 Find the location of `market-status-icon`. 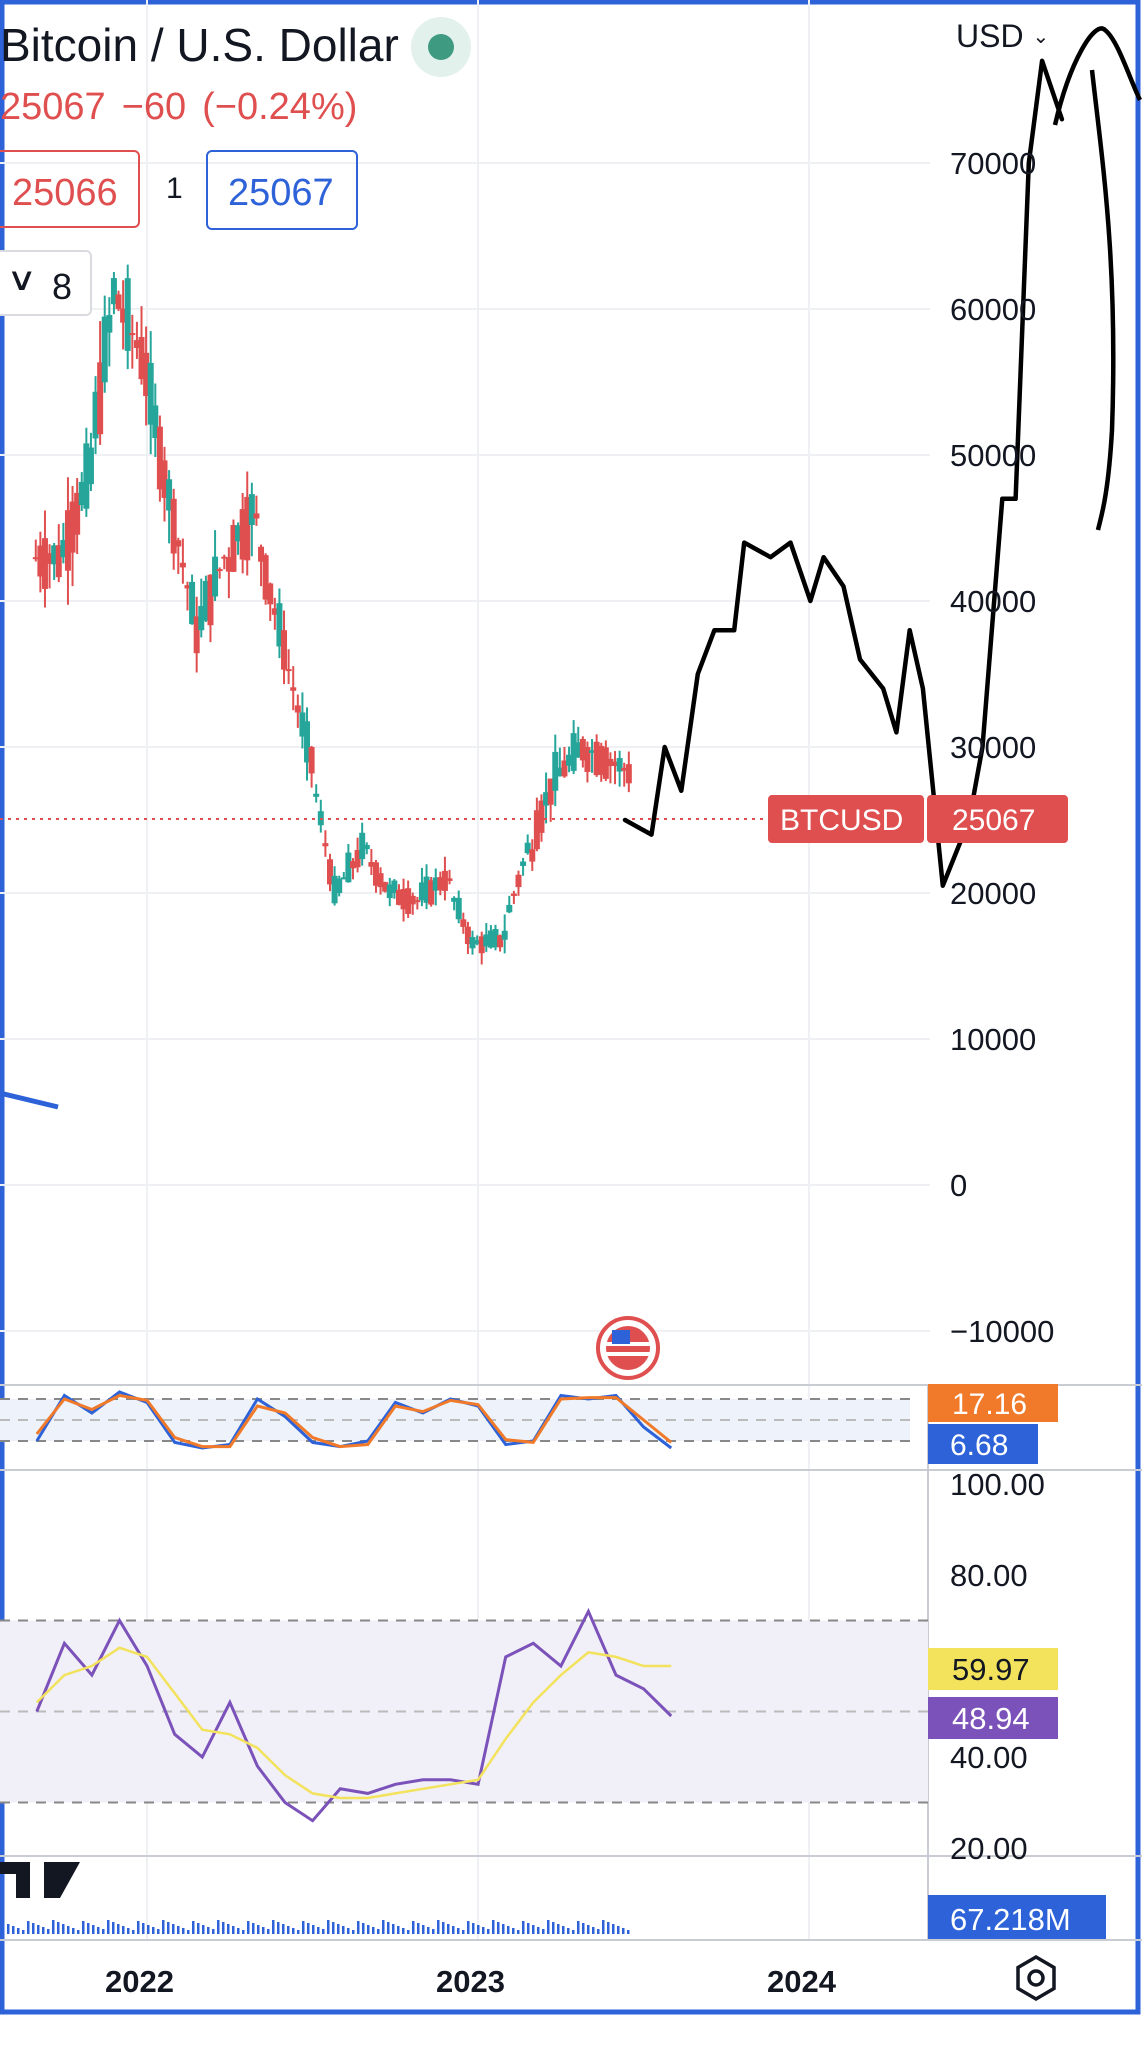

market-status-icon is located at coordinates (441, 47).